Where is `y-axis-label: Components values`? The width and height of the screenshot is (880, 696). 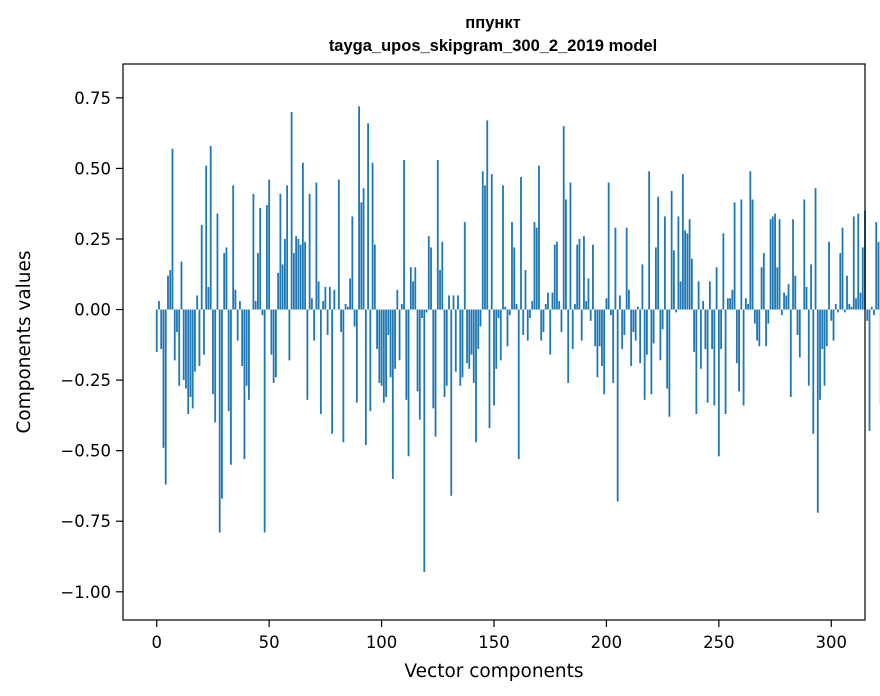 y-axis-label: Components values is located at coordinates (24, 341).